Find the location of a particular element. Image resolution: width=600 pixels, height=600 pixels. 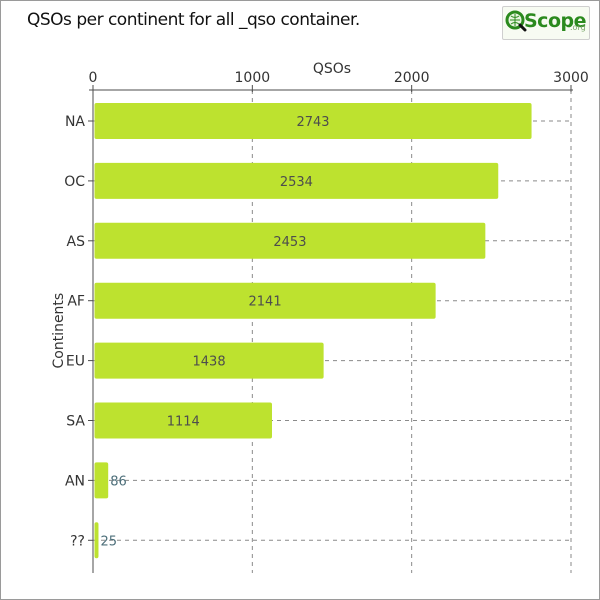

bar-value-label: 2743 is located at coordinates (312, 122).